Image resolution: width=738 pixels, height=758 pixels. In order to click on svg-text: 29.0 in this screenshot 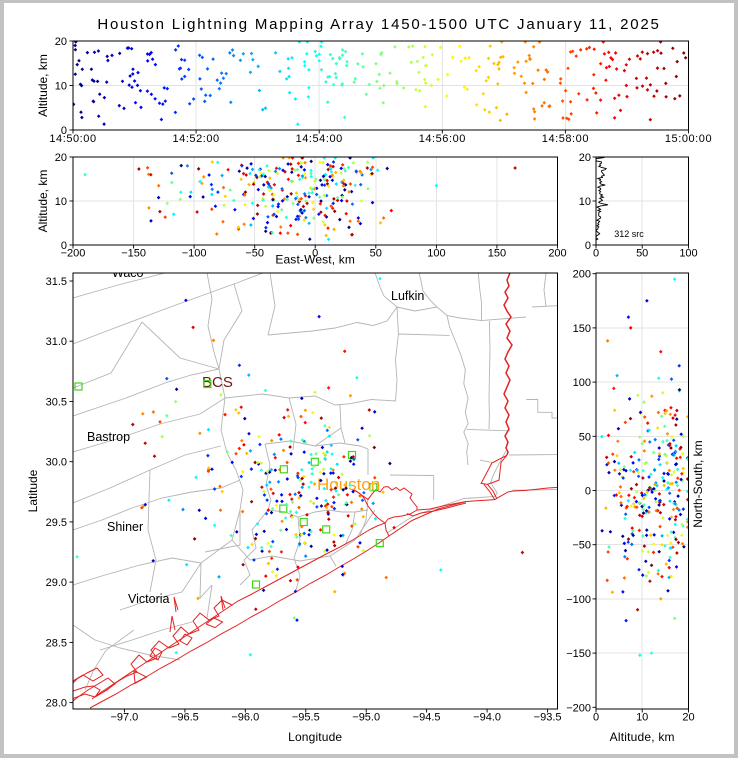, I will do `click(56, 583)`.